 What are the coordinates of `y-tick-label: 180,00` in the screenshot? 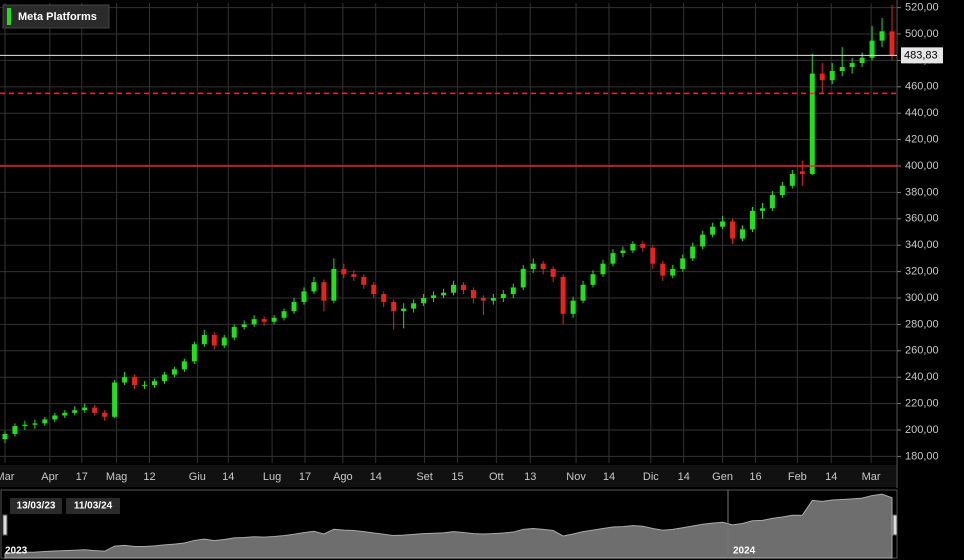 It's located at (922, 456).